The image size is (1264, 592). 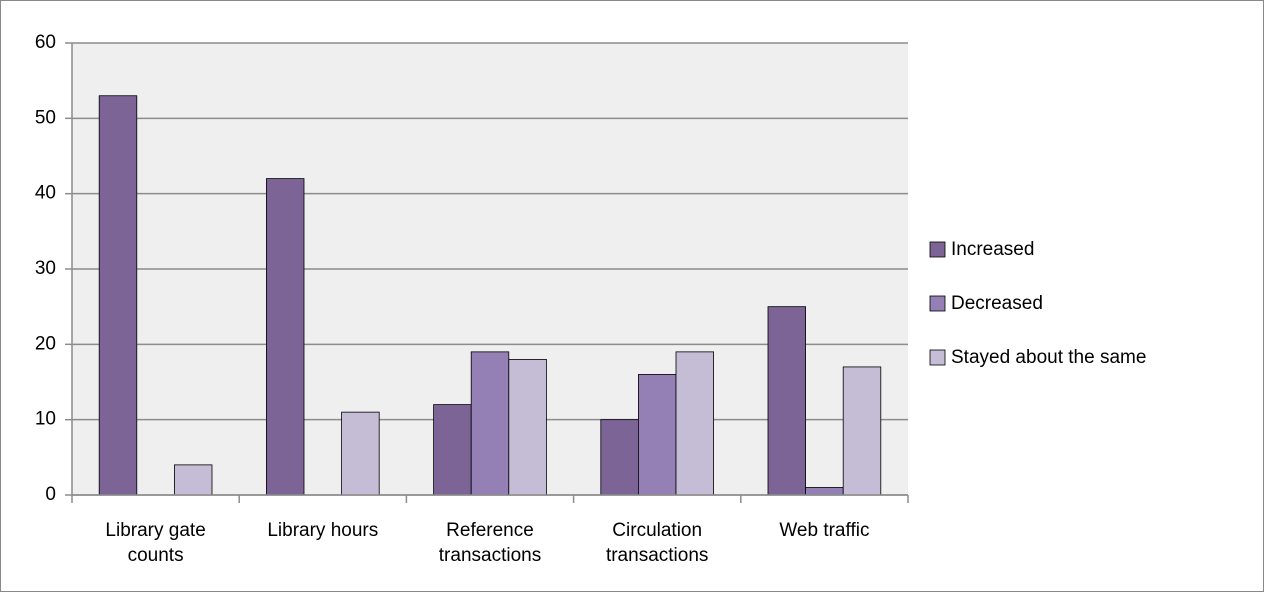 I want to click on y-tick-label: 10, so click(x=45, y=419).